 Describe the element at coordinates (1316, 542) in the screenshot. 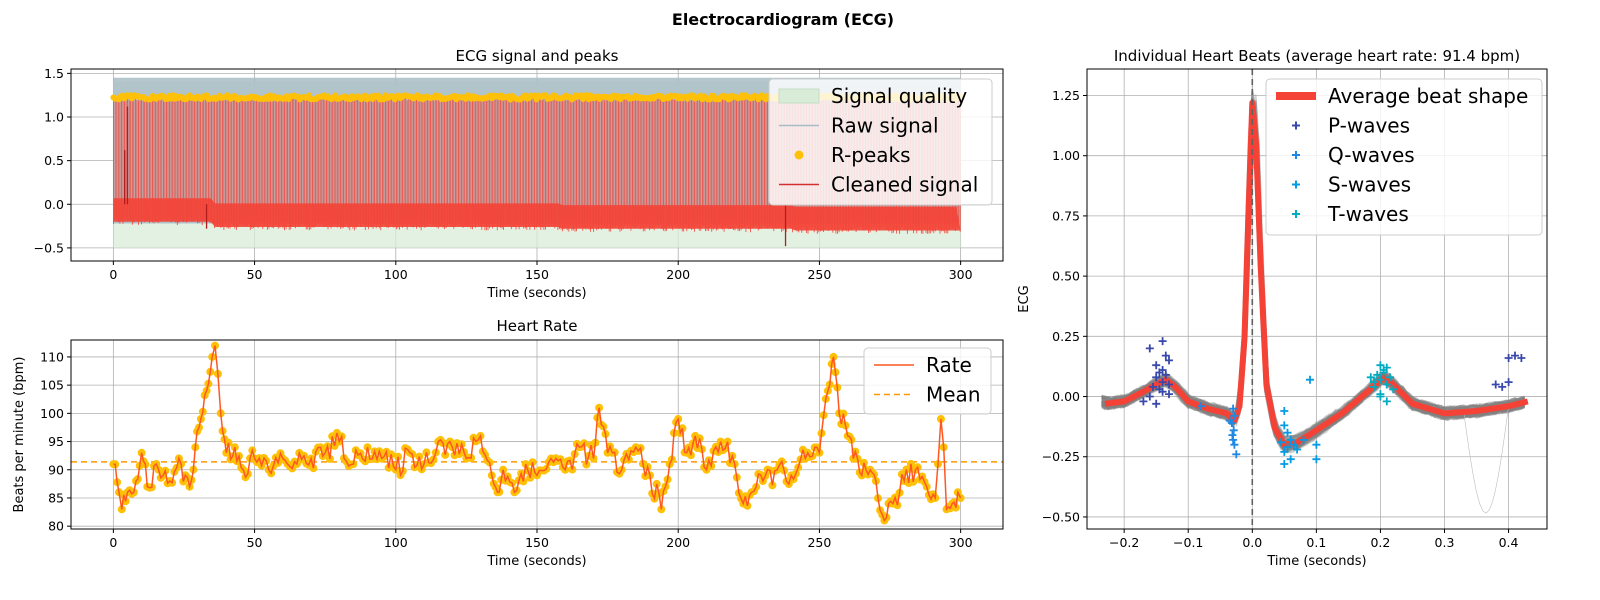

I see `x-tick-label: 0.1` at that location.